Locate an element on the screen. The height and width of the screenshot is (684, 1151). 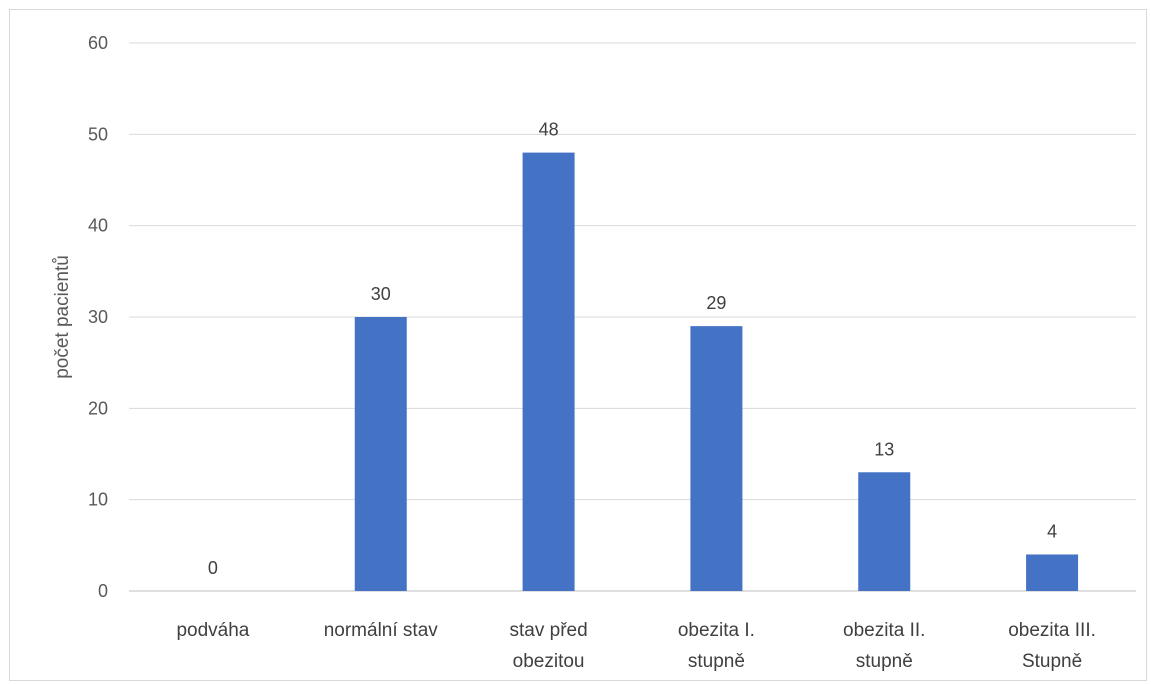
category-label-line: obezita III. is located at coordinates (1052, 630).